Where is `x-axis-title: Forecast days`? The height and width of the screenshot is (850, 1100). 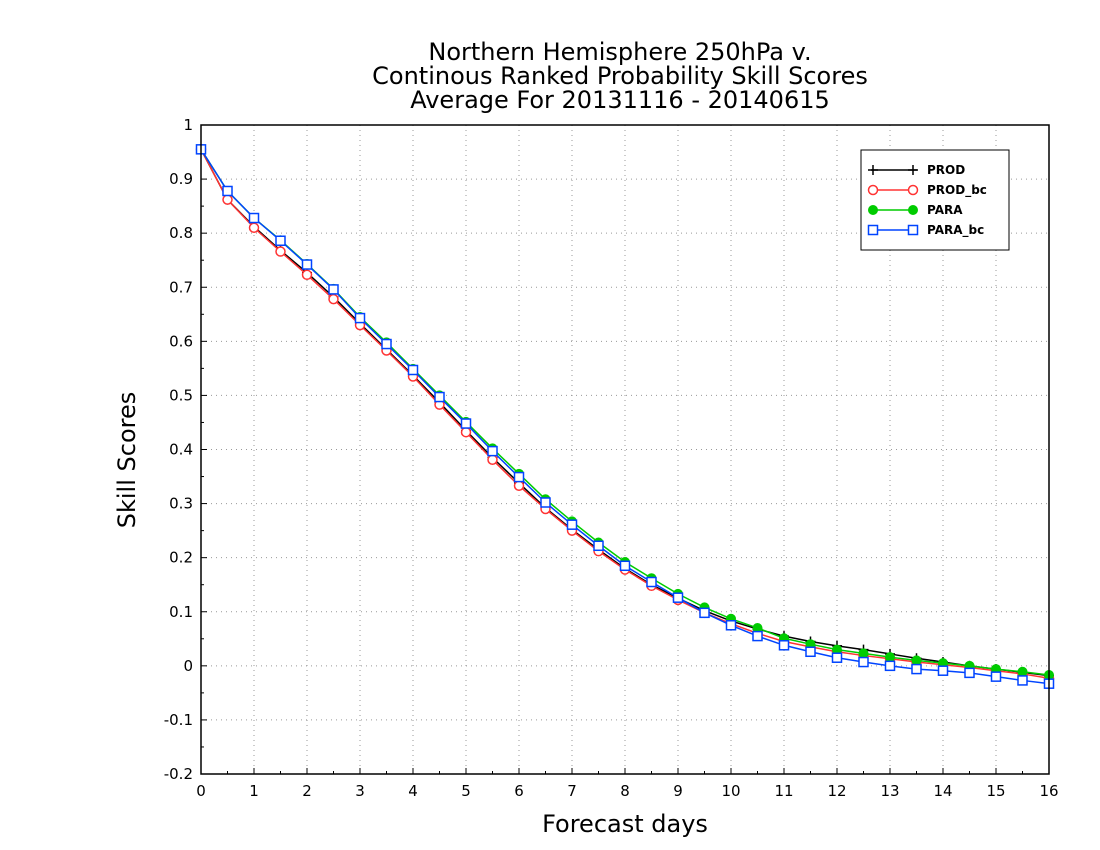 x-axis-title: Forecast days is located at coordinates (625, 824).